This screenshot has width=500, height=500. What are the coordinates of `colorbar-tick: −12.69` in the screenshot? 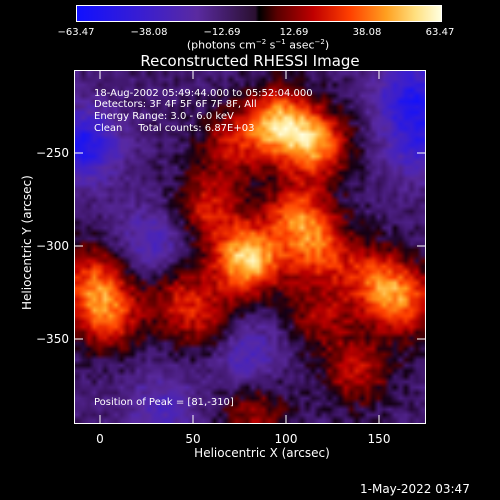 It's located at (222, 32).